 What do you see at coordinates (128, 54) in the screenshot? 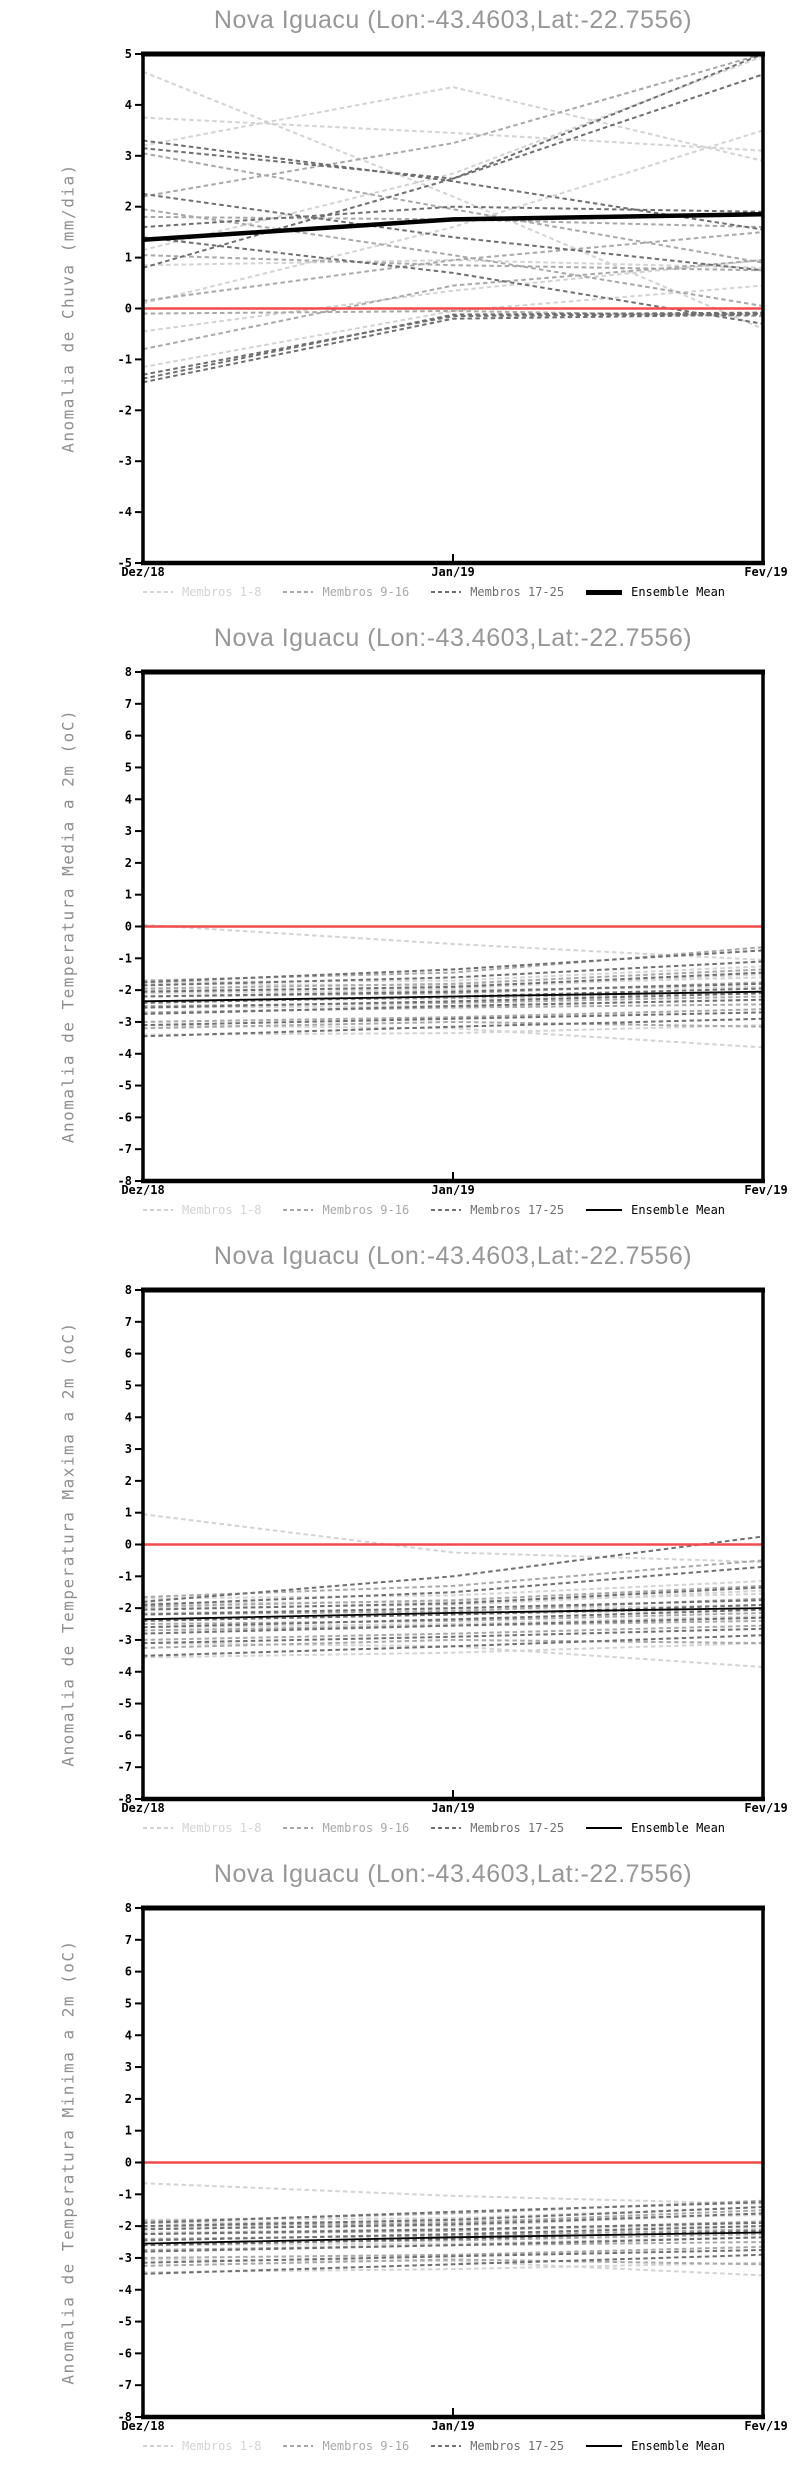
I see `y-tick-label: 5` at bounding box center [128, 54].